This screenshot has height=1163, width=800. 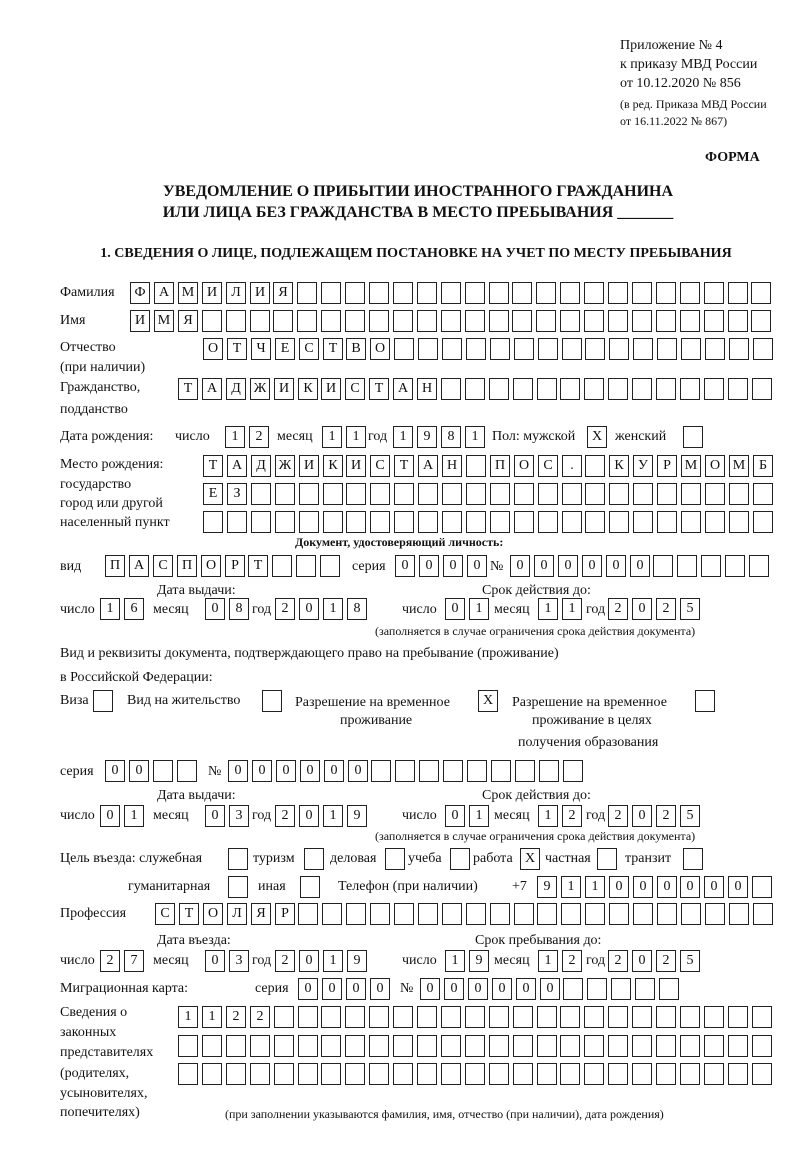 I want to click on char-box-id-kind: С, so click(x=163, y=566).